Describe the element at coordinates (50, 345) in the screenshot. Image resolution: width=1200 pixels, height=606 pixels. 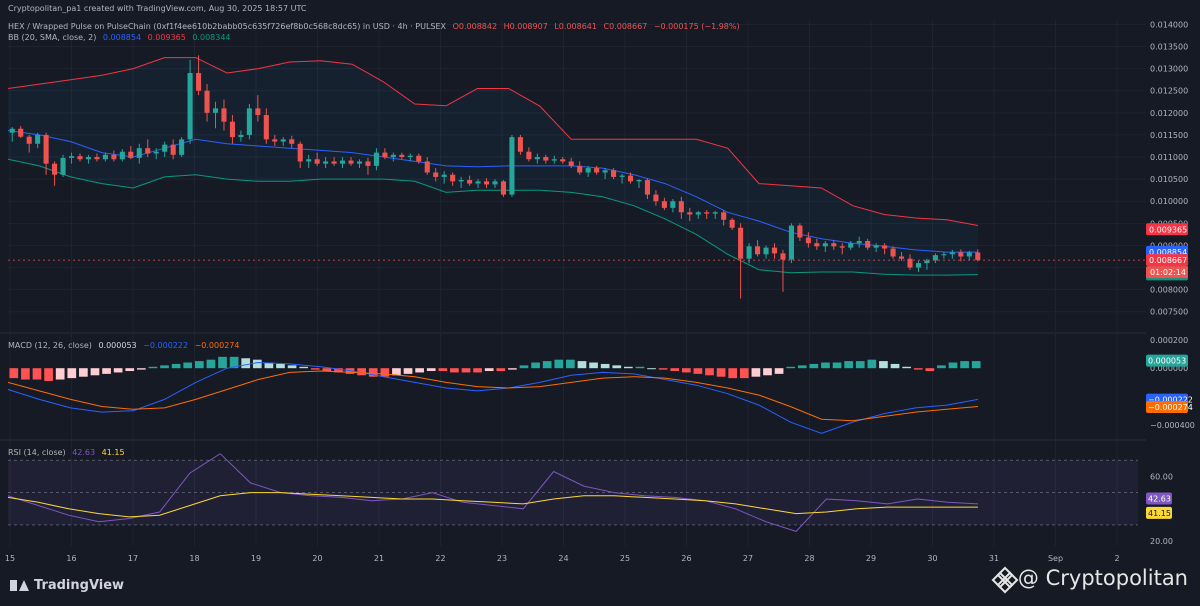
I see `macd-label: MACD (12, 26, close)` at that location.